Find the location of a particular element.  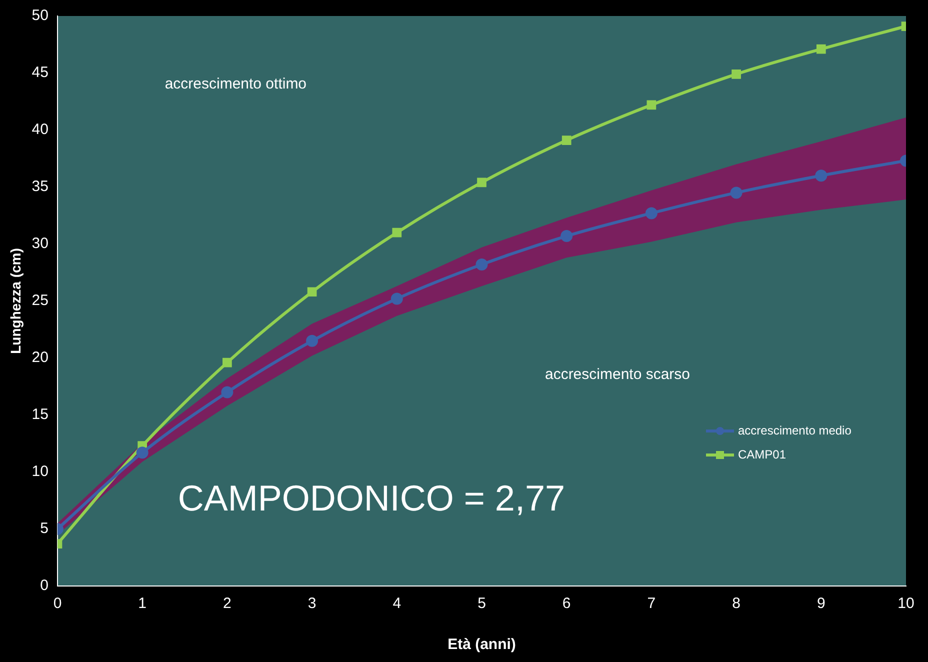

y-axis-title: Lunghezza (cm) is located at coordinates (15, 301).